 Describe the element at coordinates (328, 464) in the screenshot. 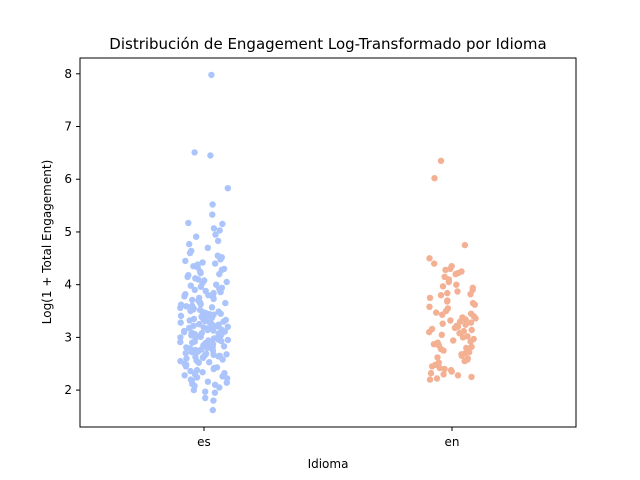

I see `x-axis-label: Idioma` at that location.